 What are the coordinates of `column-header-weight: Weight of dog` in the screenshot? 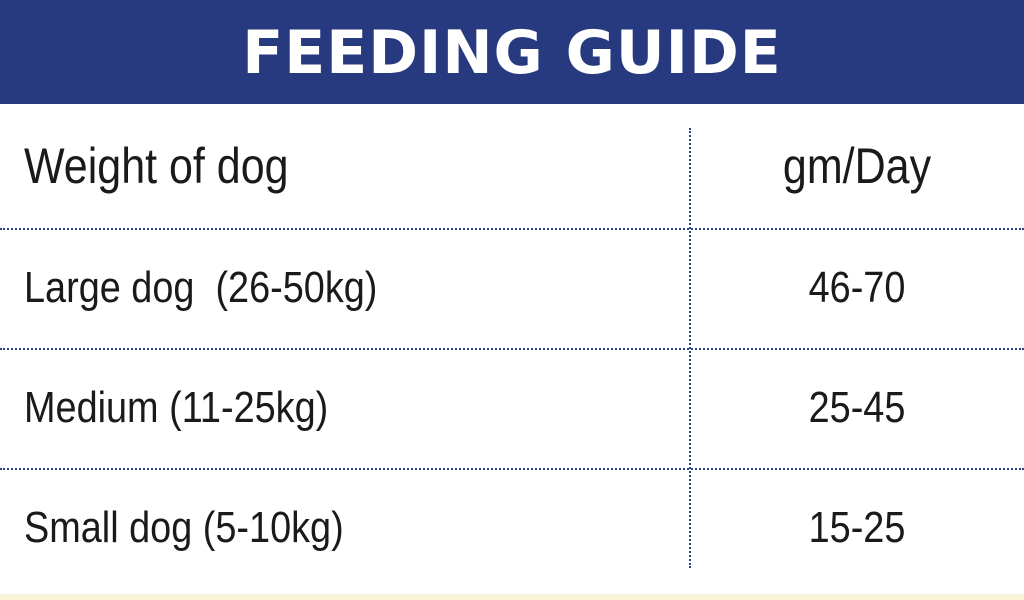 It's located at (156, 166).